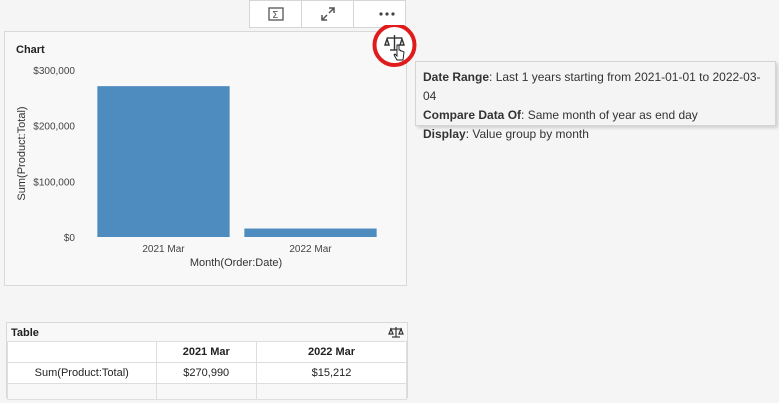 This screenshot has height=403, width=779. Describe the element at coordinates (54, 182) in the screenshot. I see `y-tick-label: $100,000` at that location.